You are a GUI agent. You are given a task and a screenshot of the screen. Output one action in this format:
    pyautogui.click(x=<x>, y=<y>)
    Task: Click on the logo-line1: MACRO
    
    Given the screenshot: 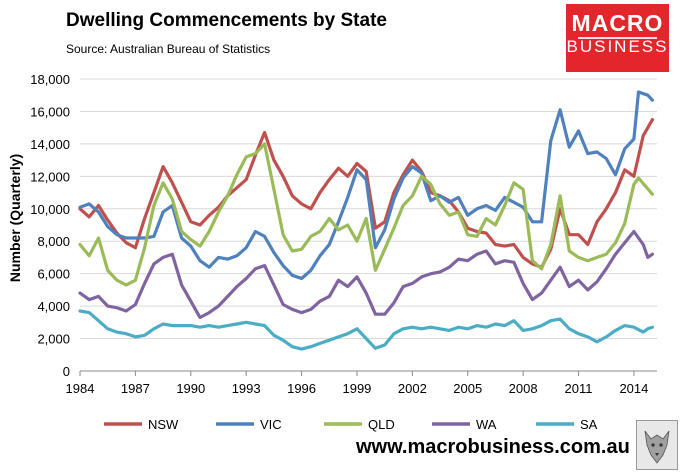 What is the action you would take?
    pyautogui.click(x=617, y=23)
    